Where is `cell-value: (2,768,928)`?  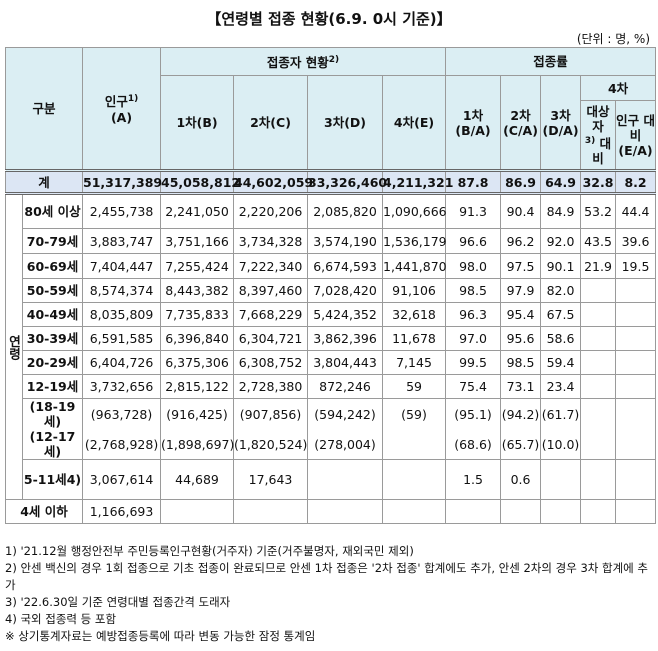
cell-value: (2,768,928) is located at coordinates (121, 444).